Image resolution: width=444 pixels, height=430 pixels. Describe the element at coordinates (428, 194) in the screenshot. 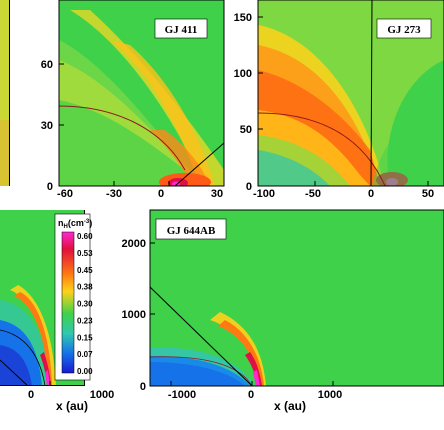

I see `xtick-gj273-3: 50` at that location.